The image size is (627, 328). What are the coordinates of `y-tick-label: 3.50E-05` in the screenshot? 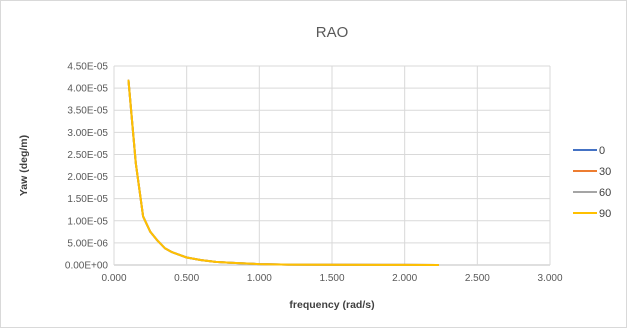 It's located at (87, 111).